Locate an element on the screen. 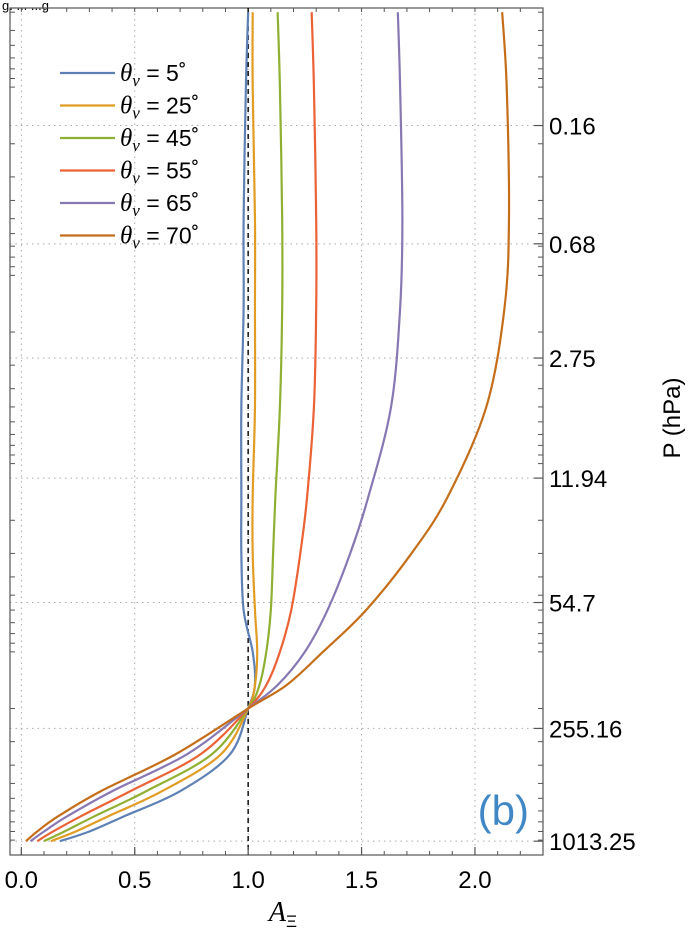 This screenshot has height=932, width=695. legend-value: = 25˚ is located at coordinates (169, 106).